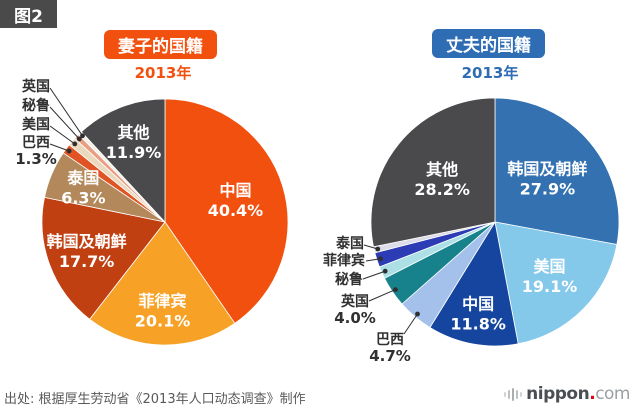 This screenshot has height=410, width=640. What do you see at coordinates (380, 259) in the screenshot?
I see `leader-dot-菲律宾` at bounding box center [380, 259].